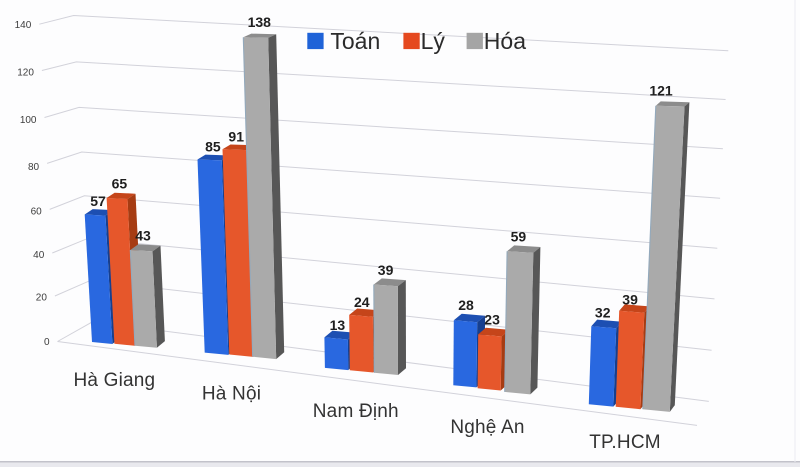 This screenshot has height=467, width=800. What do you see at coordinates (505, 41) in the screenshot?
I see `svg-text: Hóa` at bounding box center [505, 41].